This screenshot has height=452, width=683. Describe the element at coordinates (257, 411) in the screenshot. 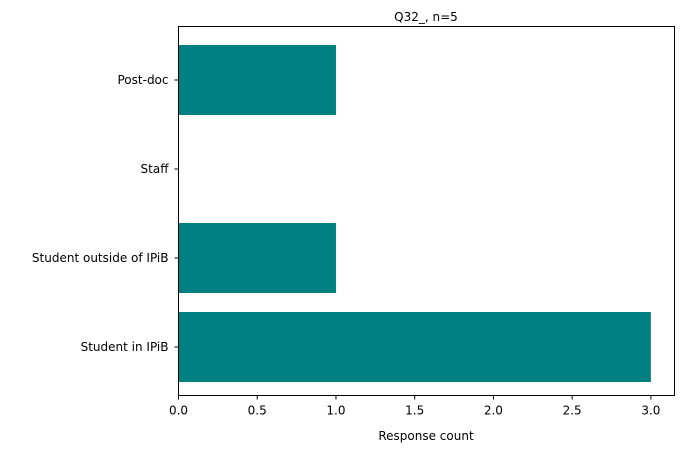

I see `x-tick-label: 0.5` at that location.